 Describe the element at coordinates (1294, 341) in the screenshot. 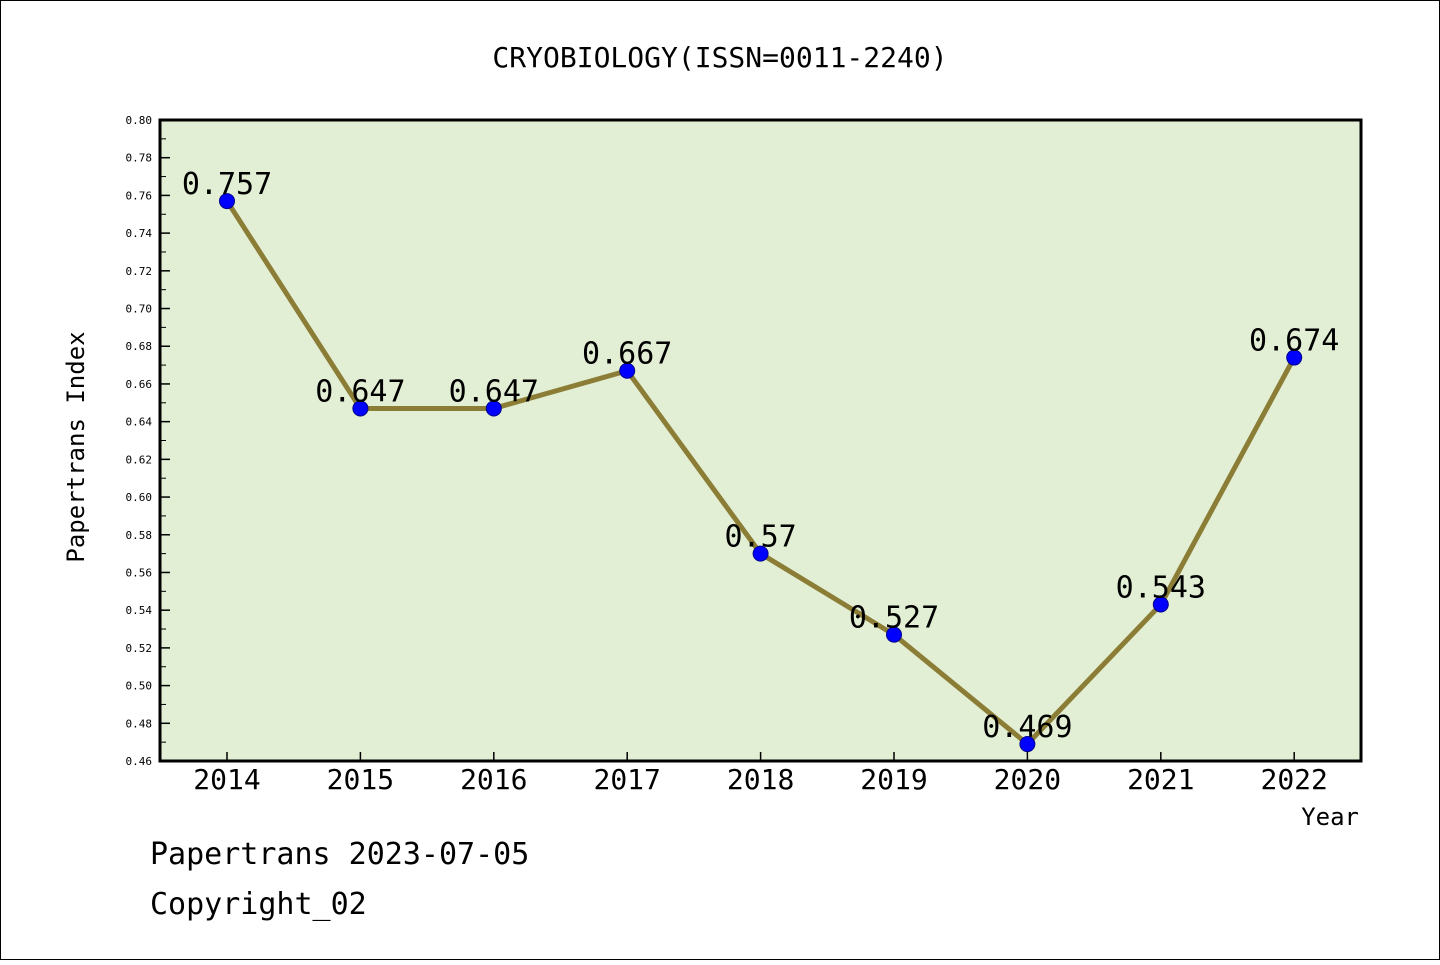

I see `data-label: 0.674` at that location.